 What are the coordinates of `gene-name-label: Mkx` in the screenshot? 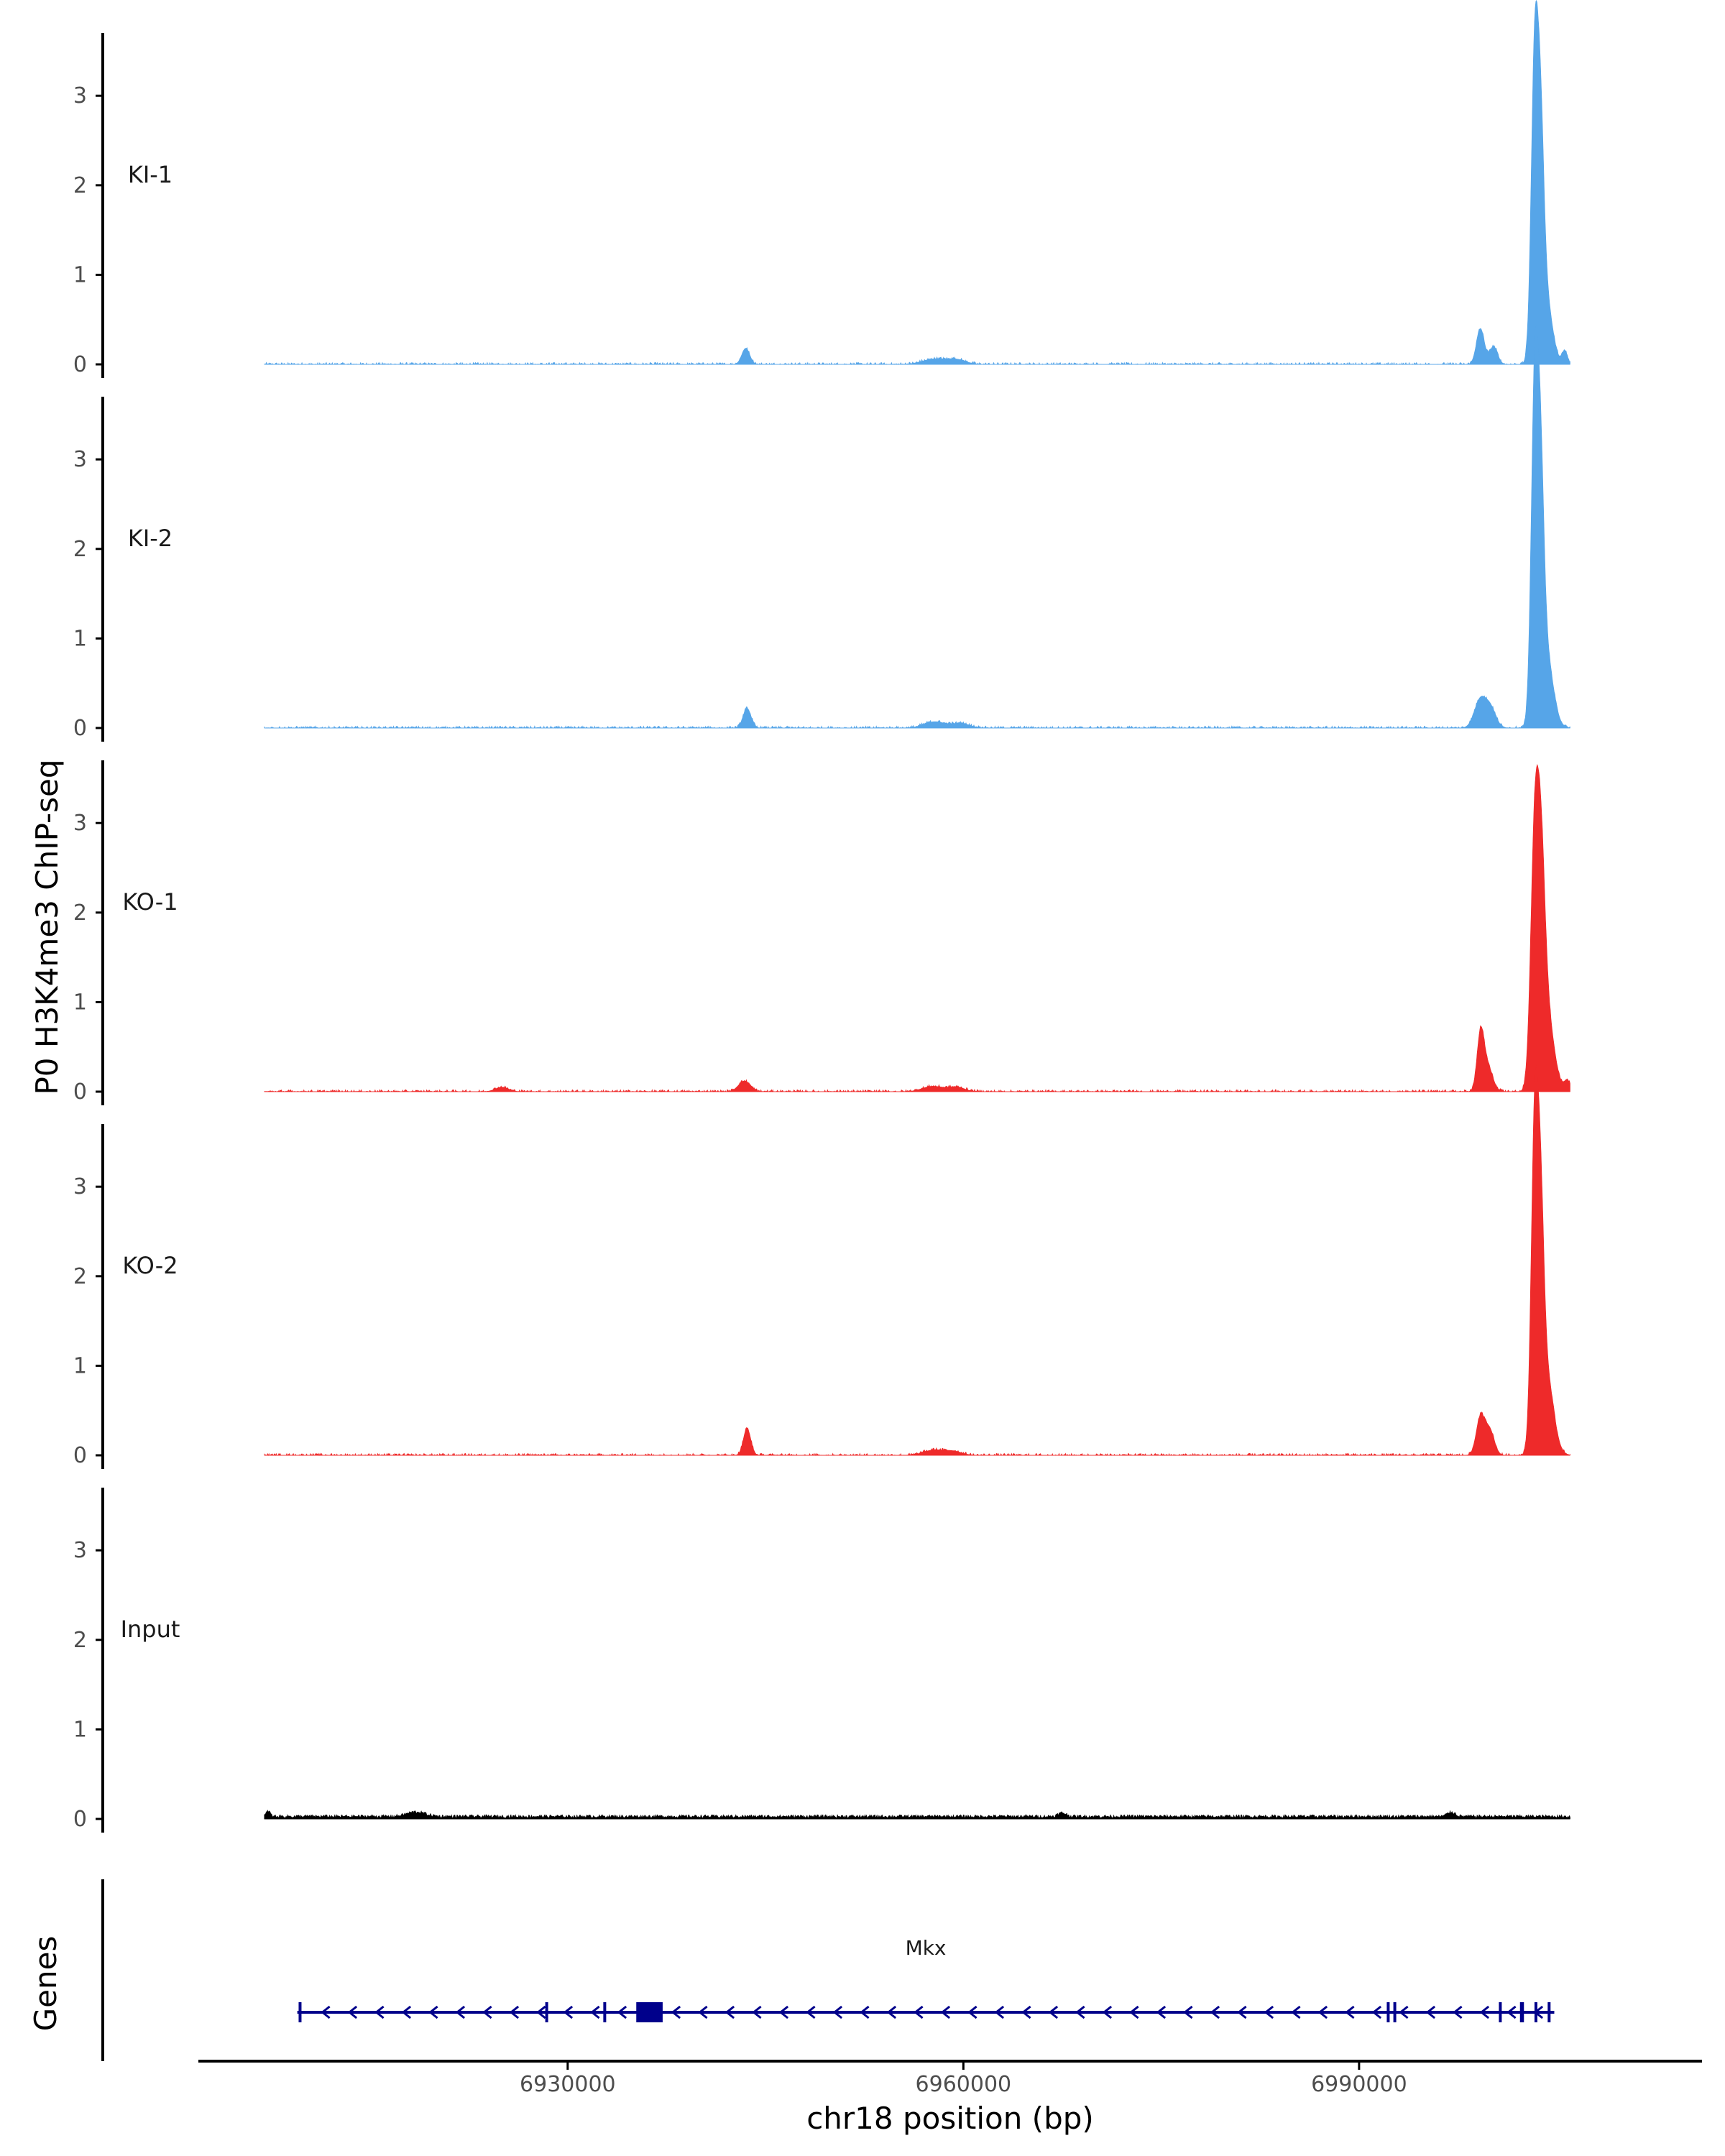 It's located at (926, 1948).